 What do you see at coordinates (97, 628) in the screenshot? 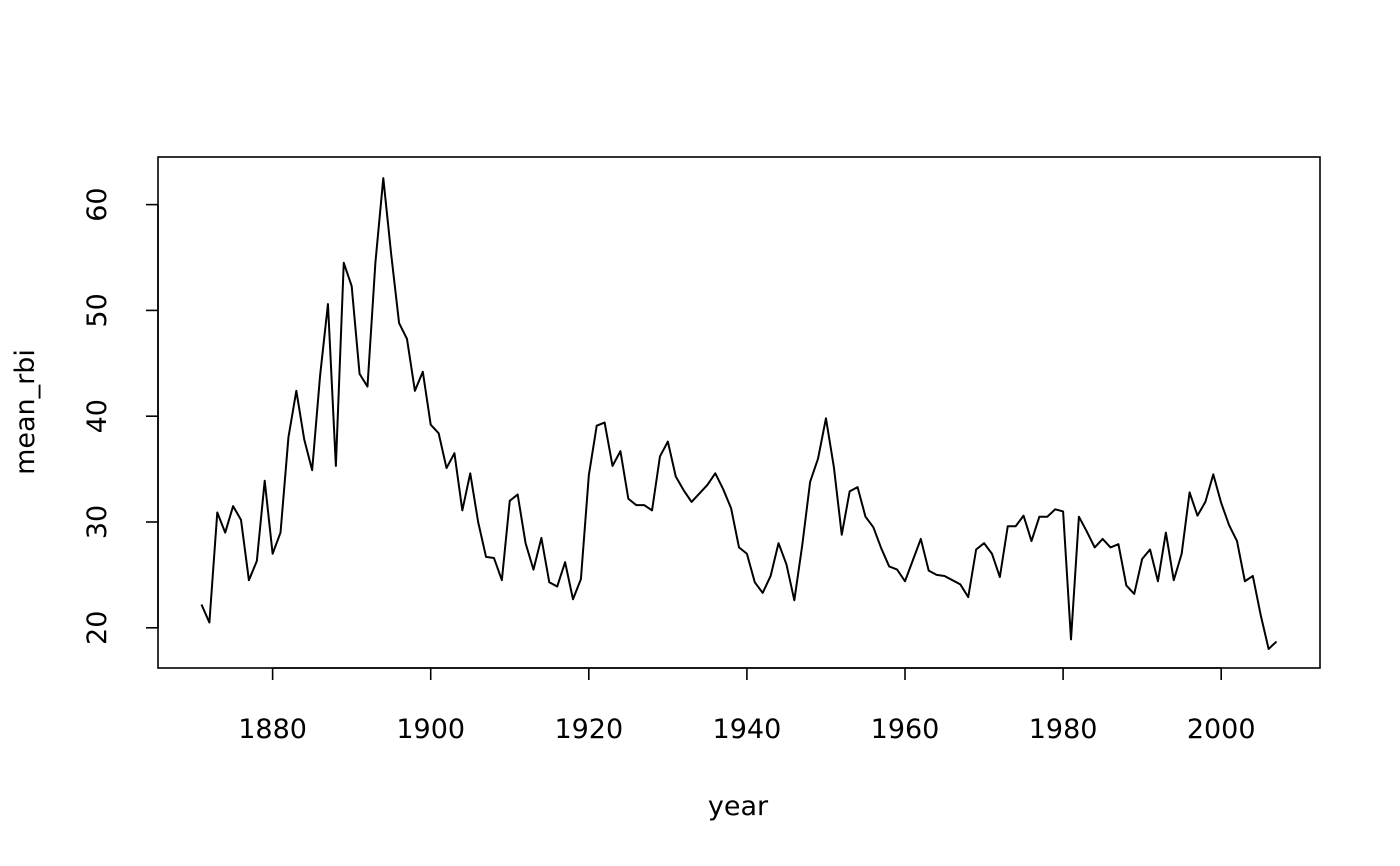
I see `y-tick-label: 20` at bounding box center [97, 628].